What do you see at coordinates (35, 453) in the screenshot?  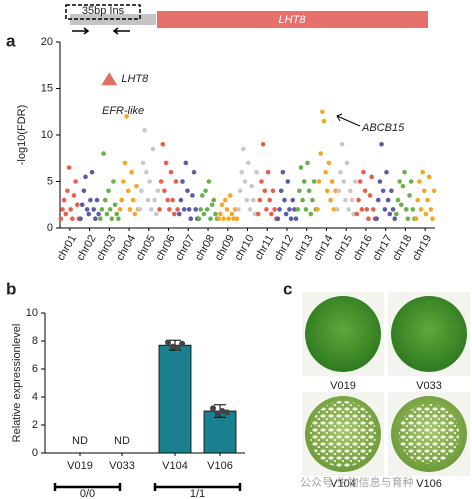 I see `y-tick-label: 0` at bounding box center [35, 453].